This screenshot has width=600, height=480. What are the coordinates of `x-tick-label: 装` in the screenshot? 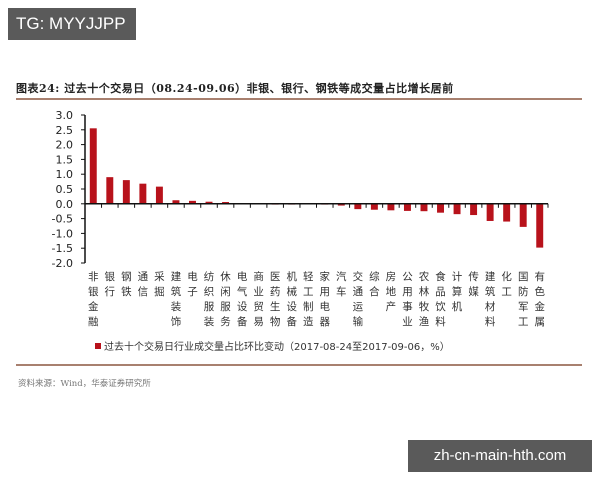 It's located at (209, 321).